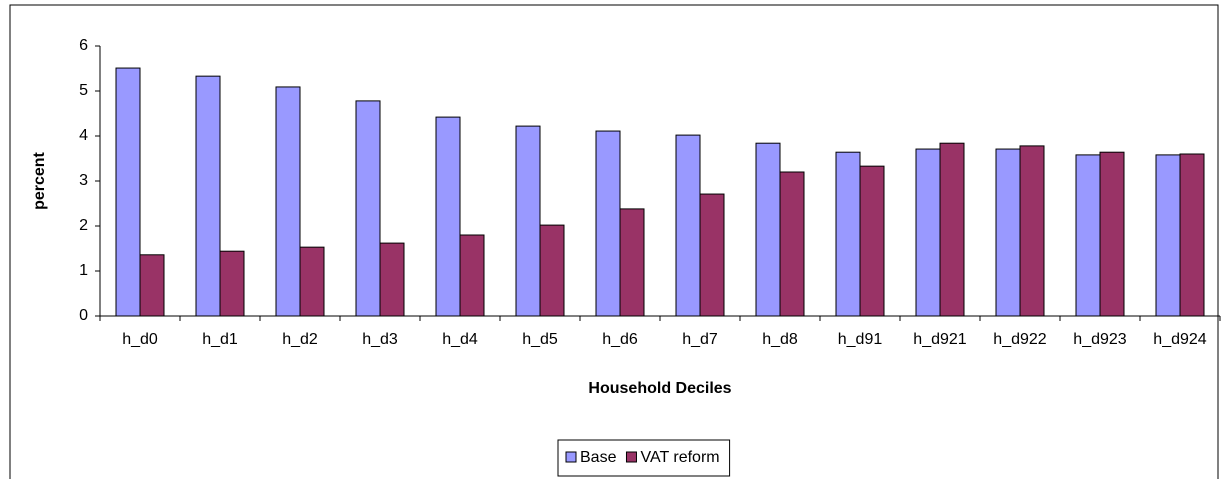 This screenshot has height=479, width=1228. I want to click on legend-label: Base, so click(598, 457).